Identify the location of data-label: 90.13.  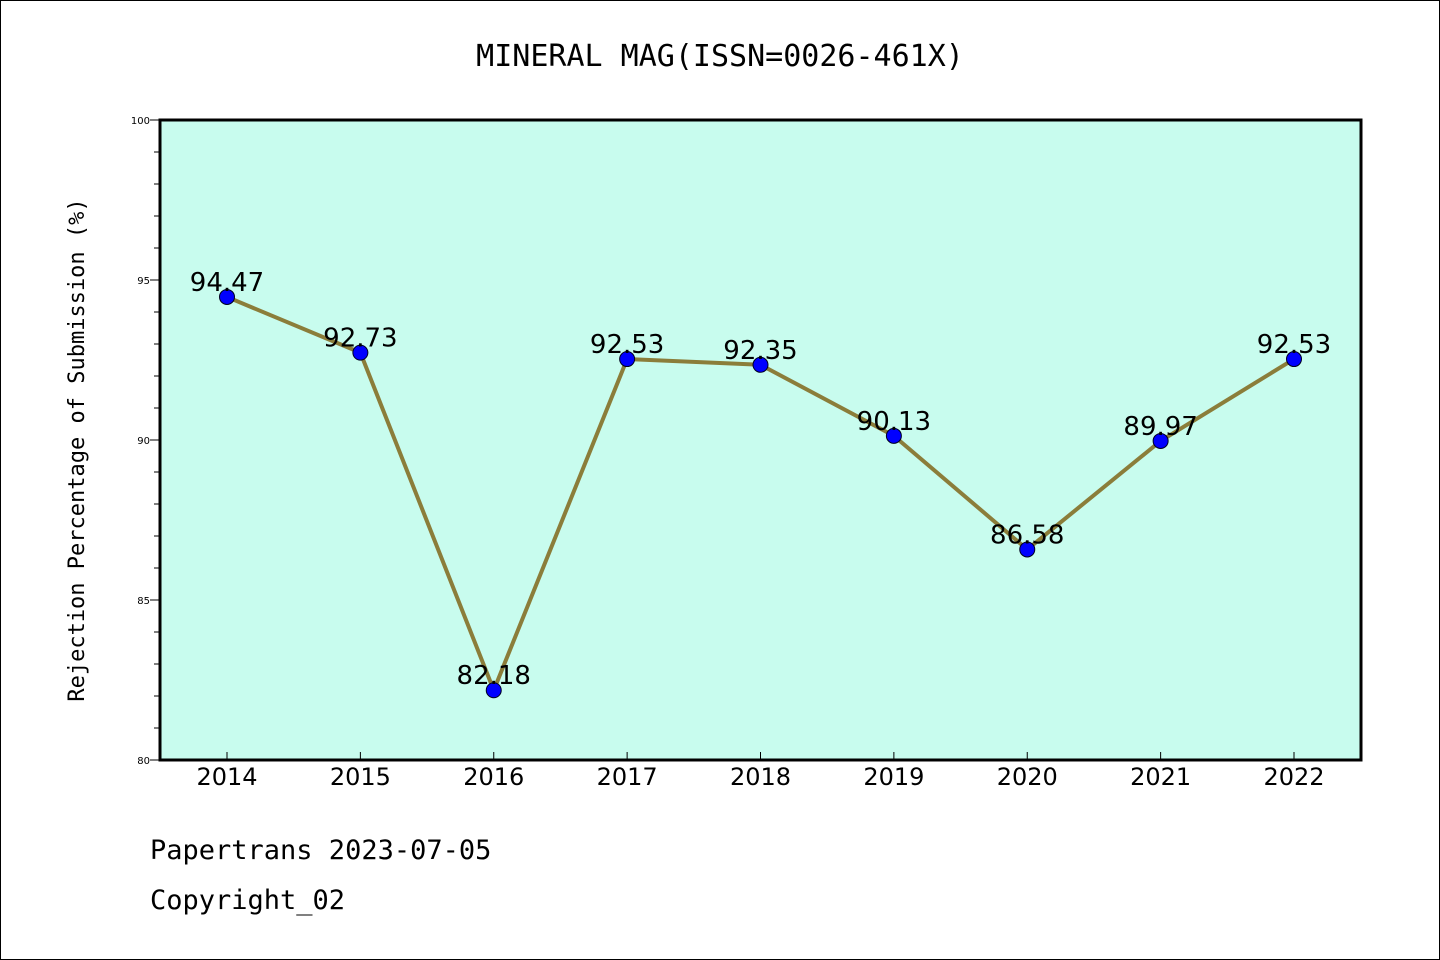
(894, 422).